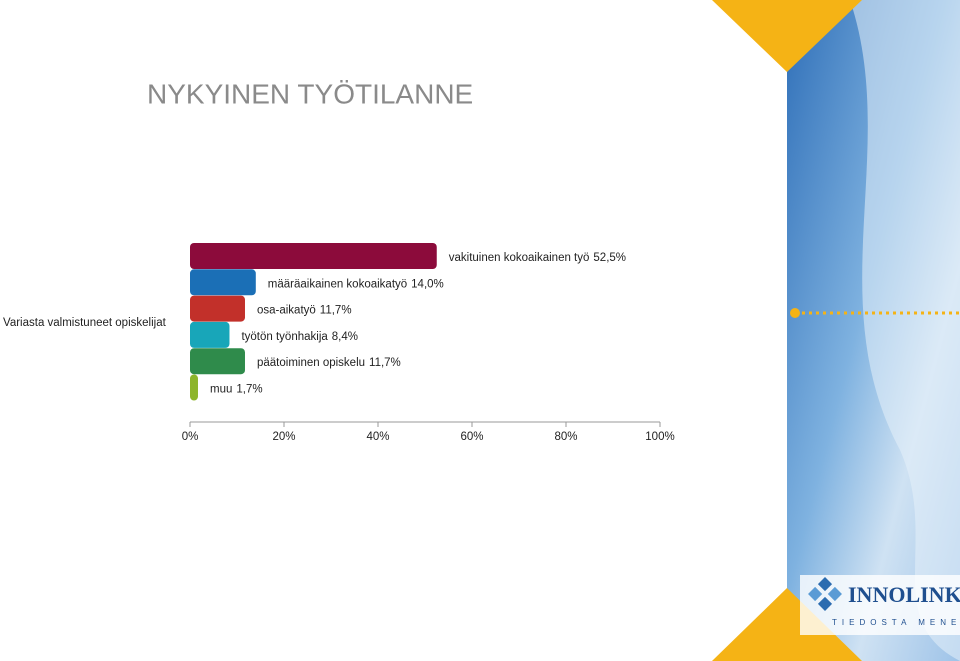 The image size is (960, 661). Describe the element at coordinates (795, 313) in the screenshot. I see `dot` at that location.